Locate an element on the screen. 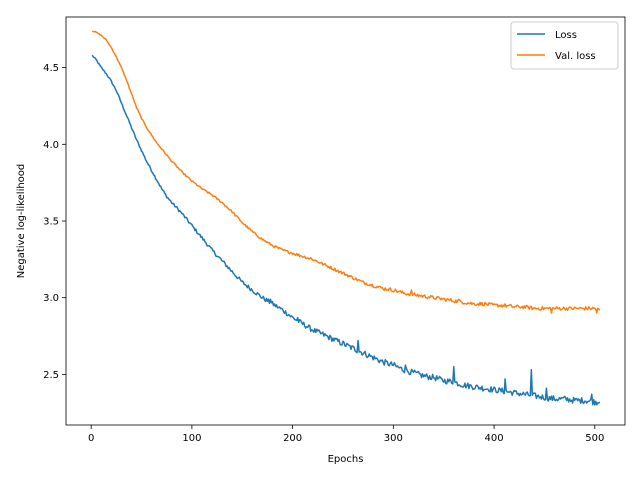  y-tick-label: 3.5 is located at coordinates (51, 222).